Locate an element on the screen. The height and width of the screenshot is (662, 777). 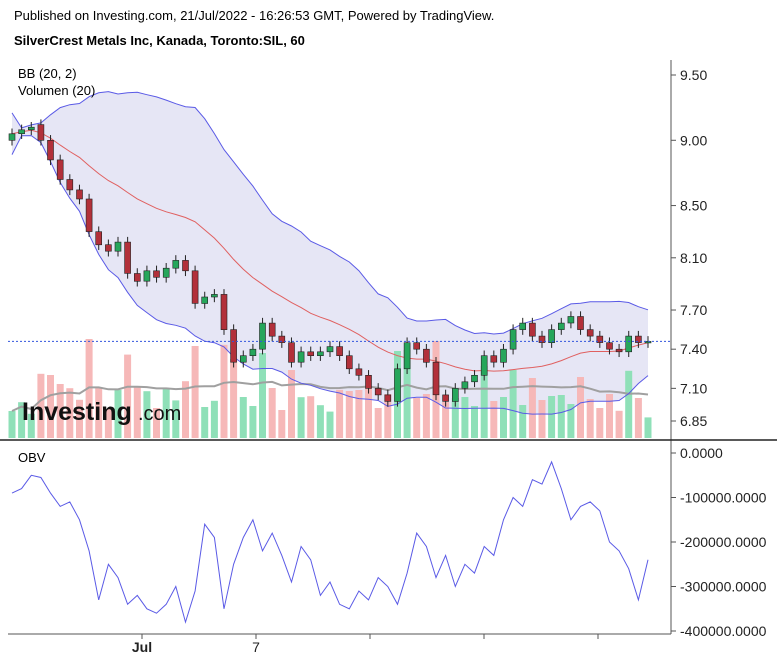
price-tick-label: 8.50 is located at coordinates (693, 206).